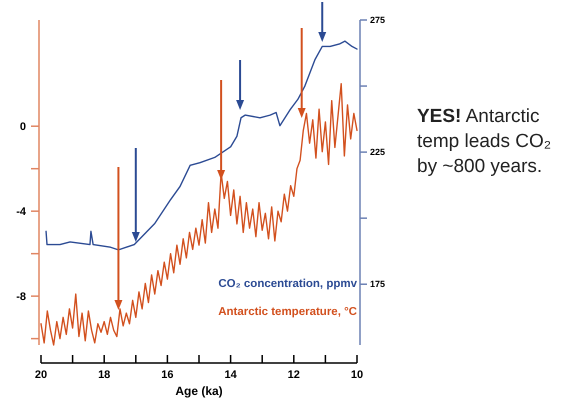 The image size is (576, 402). I want to click on x-tick-label: 16, so click(167, 375).